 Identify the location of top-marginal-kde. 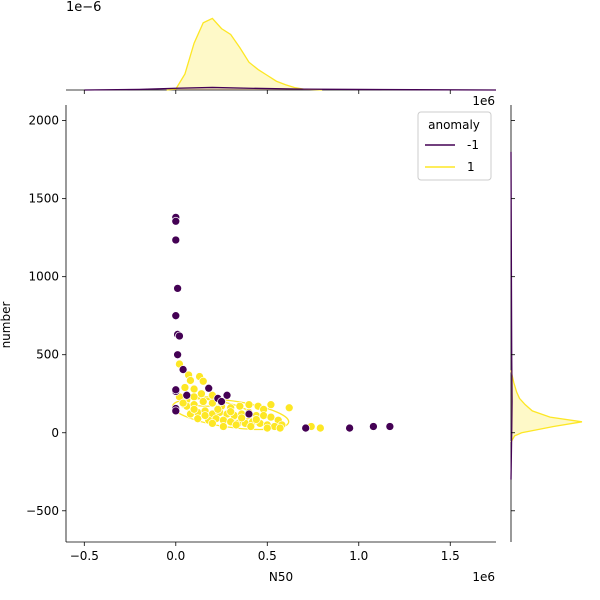
(281, 54).